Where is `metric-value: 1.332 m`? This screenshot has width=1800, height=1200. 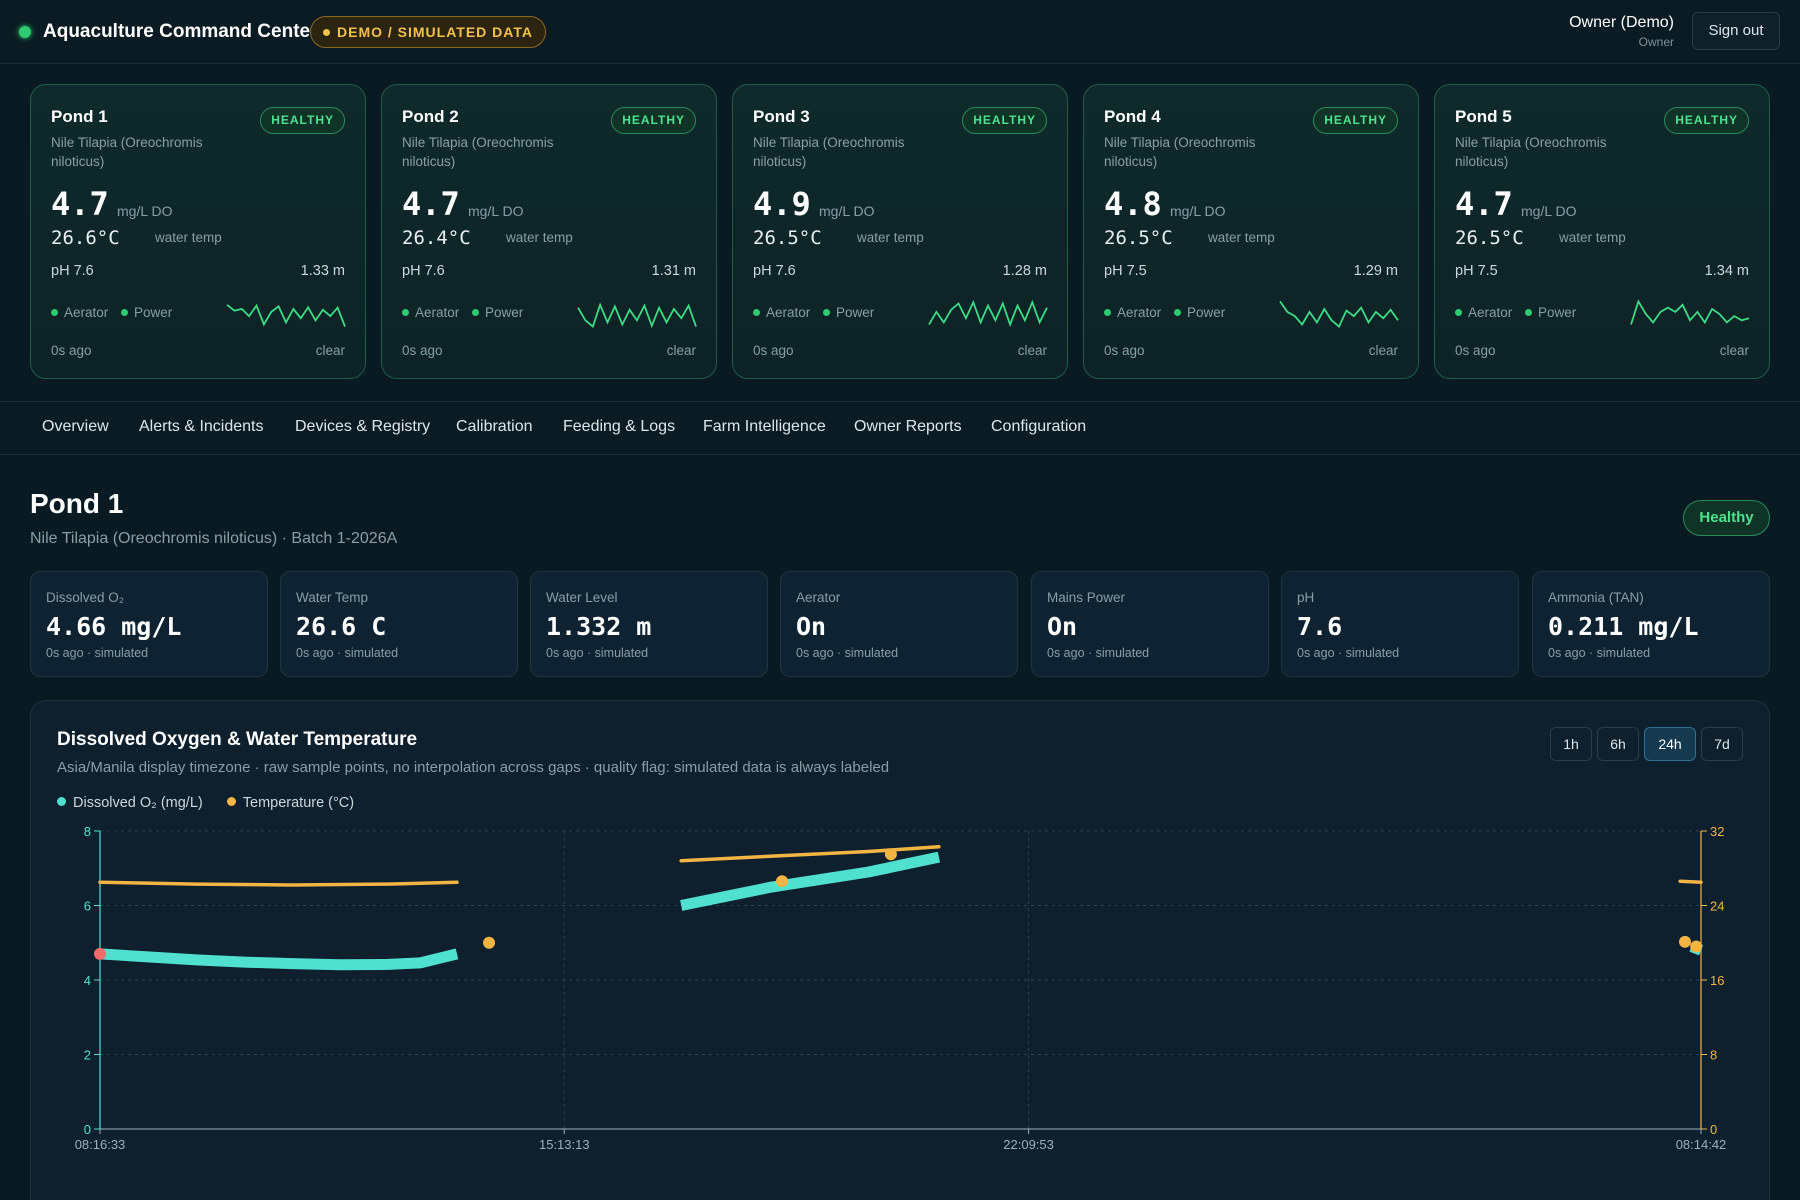
metric-value: 1.332 m is located at coordinates (599, 626).